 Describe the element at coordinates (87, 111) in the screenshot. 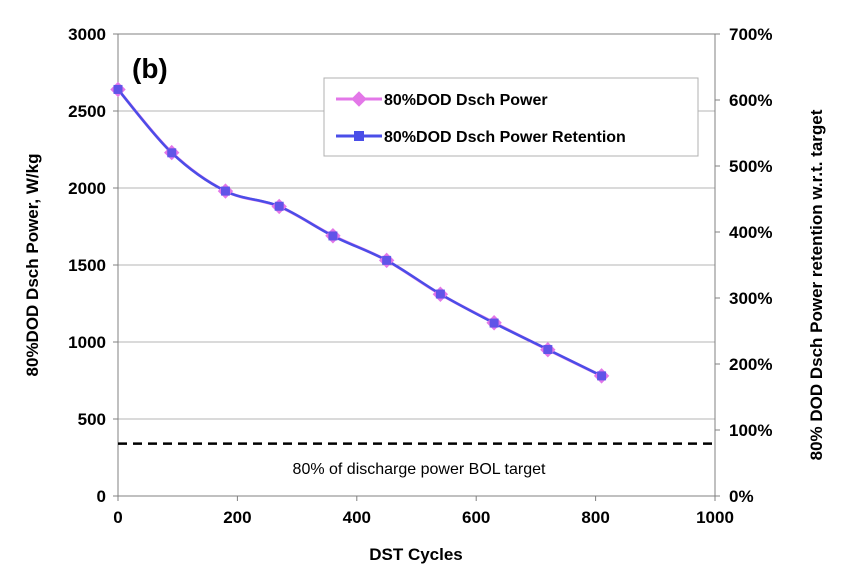

I see `y-tick-label: 2500` at that location.